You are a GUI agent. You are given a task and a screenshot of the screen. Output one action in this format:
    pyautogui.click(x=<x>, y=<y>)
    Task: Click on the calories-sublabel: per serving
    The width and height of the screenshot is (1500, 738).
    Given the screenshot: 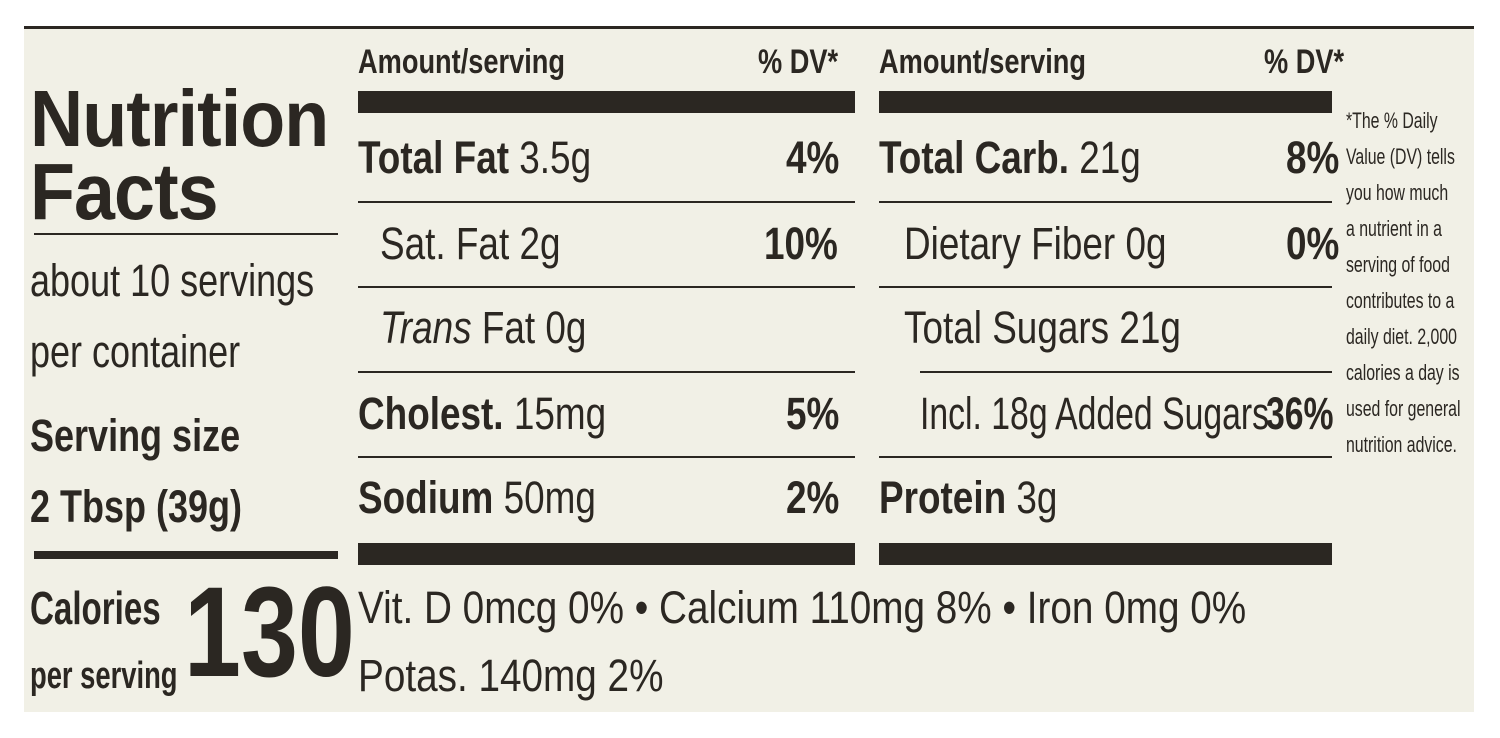 What is the action you would take?
    pyautogui.click(x=104, y=676)
    